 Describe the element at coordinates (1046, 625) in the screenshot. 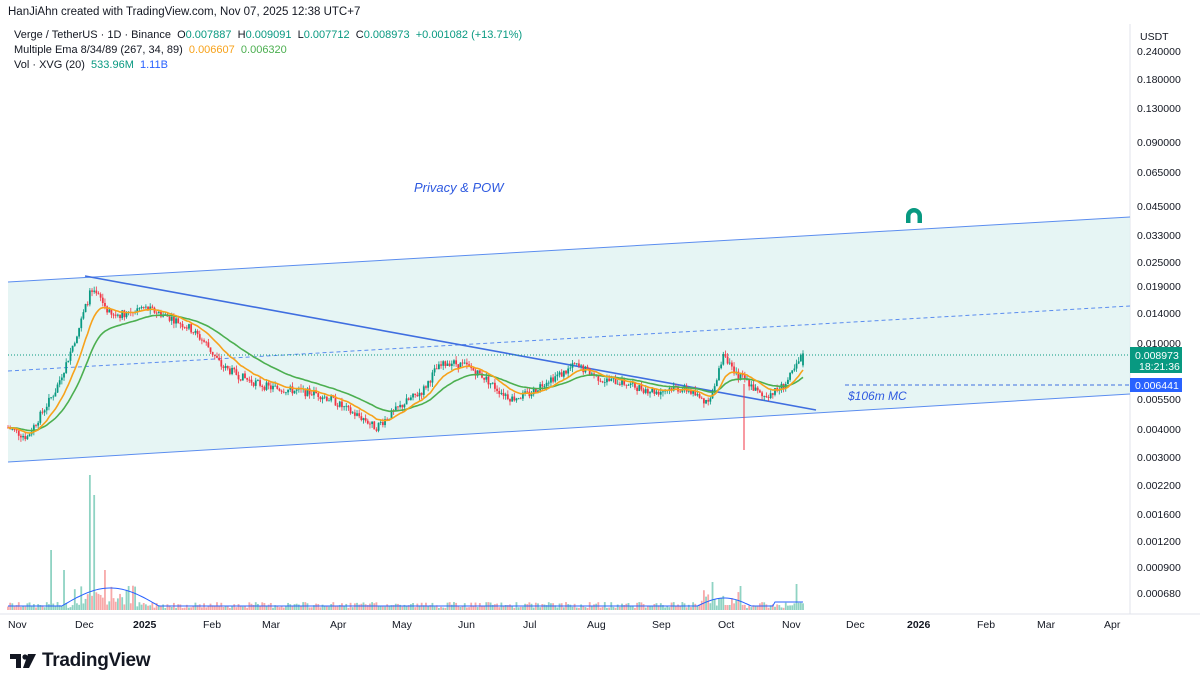

I see `date-tick-label: Mar` at that location.